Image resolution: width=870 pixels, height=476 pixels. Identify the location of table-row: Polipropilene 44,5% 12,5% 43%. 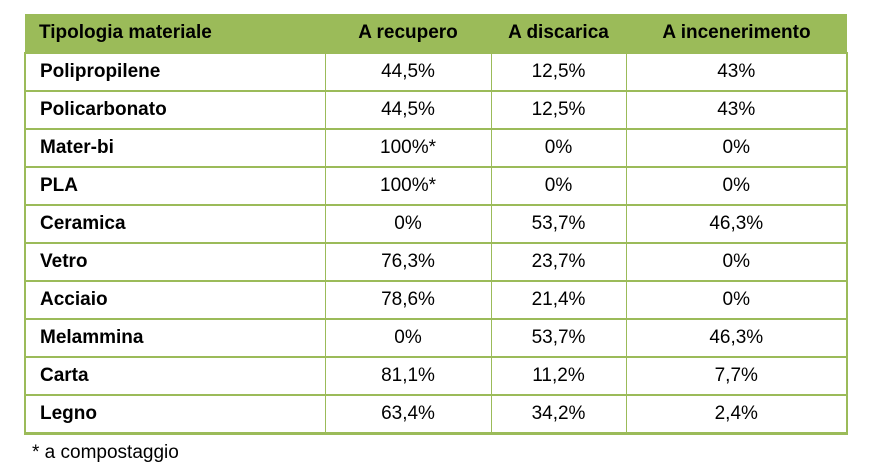
(436, 72).